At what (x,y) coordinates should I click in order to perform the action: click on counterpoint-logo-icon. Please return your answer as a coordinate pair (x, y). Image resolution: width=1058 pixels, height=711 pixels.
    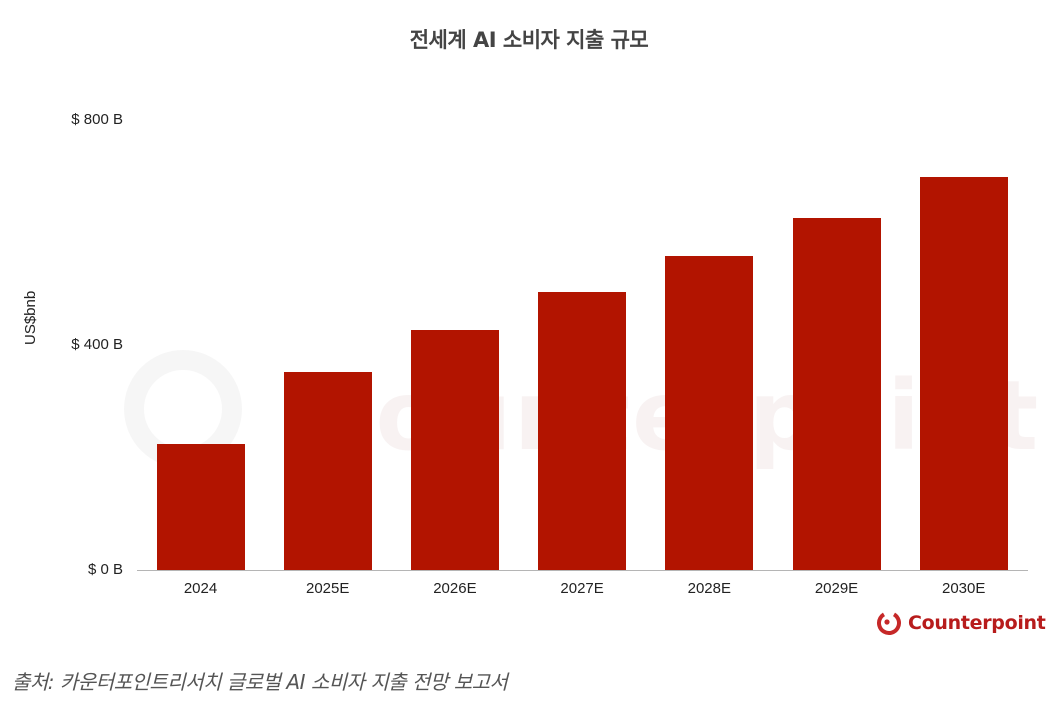
    Looking at the image, I should click on (889, 623).